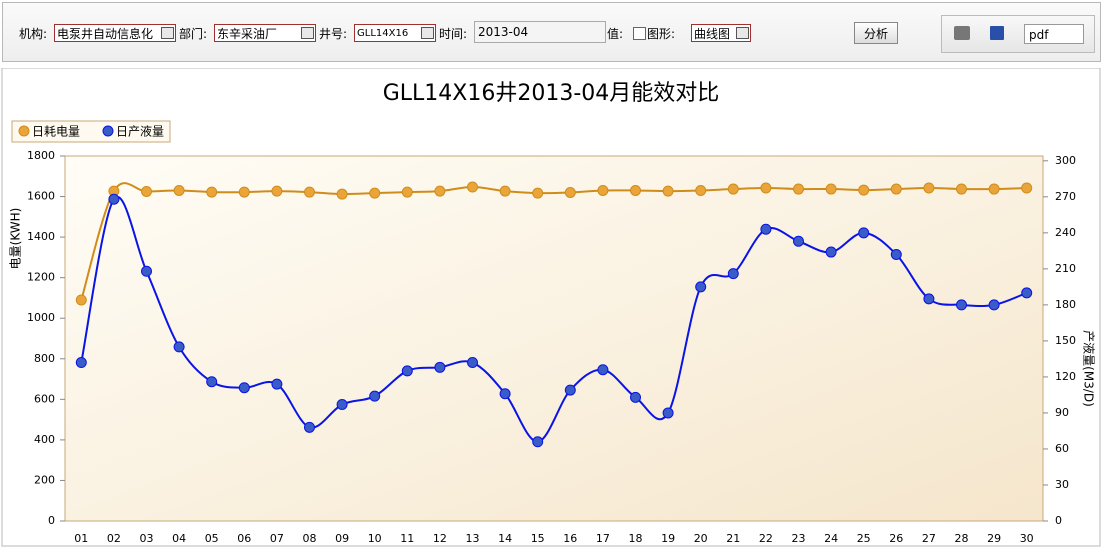 The width and height of the screenshot is (1103, 547). What do you see at coordinates (864, 538) in the screenshot?
I see `x-tick-label: 25` at bounding box center [864, 538].